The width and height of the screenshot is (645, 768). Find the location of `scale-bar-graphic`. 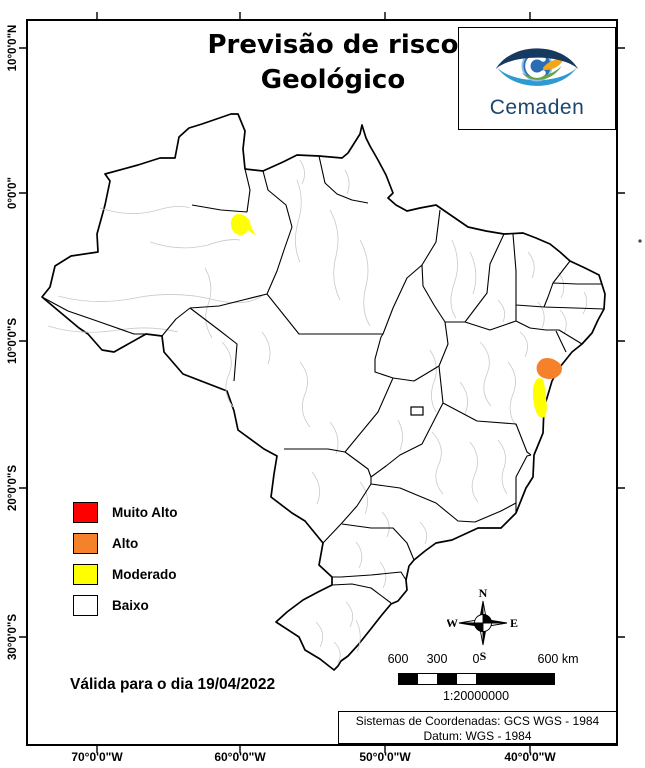

scale-bar-graphic is located at coordinates (476, 679).